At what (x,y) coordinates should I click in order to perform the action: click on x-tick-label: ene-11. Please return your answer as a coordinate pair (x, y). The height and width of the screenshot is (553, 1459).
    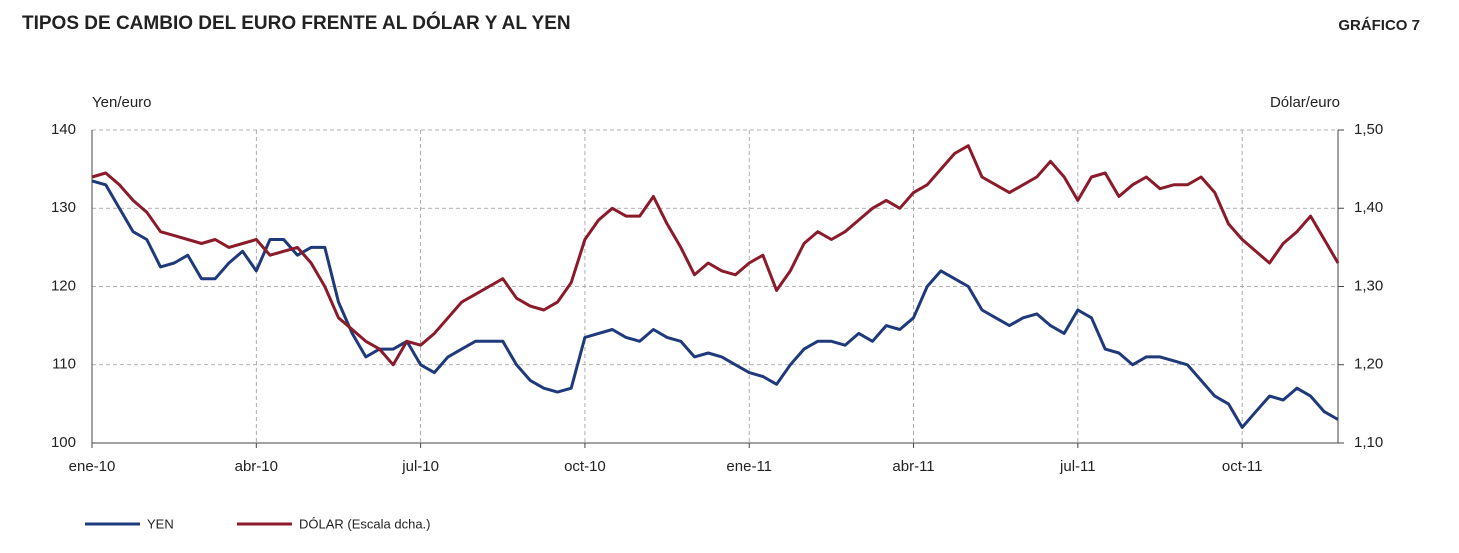
    Looking at the image, I should click on (749, 466).